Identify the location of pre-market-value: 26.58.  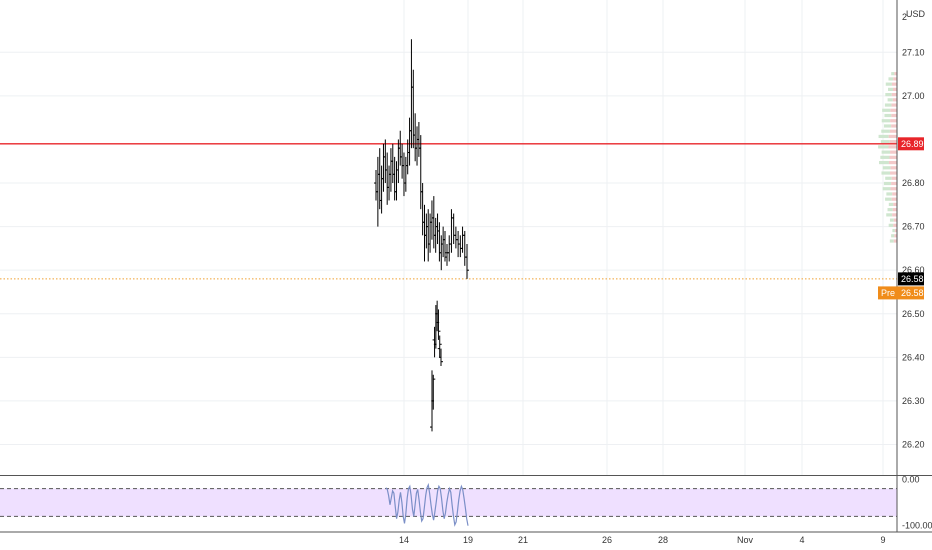
(912, 293).